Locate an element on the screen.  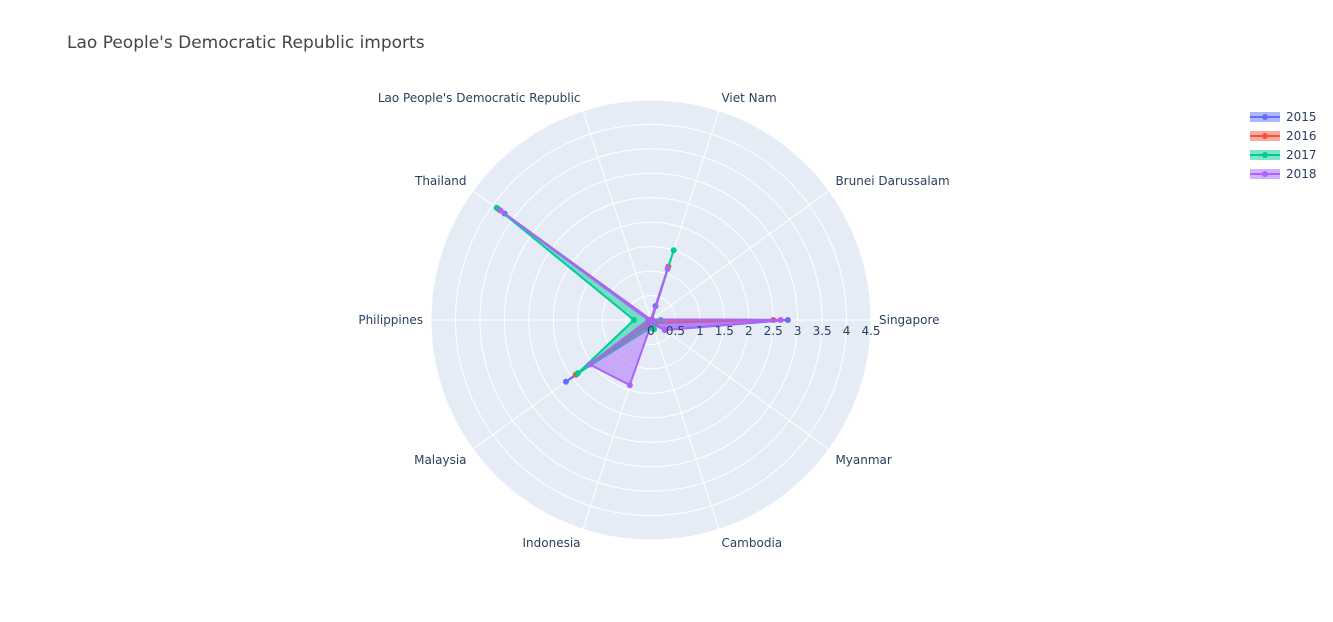
legend-item-2018: 2018 is located at coordinates (1283, 173).